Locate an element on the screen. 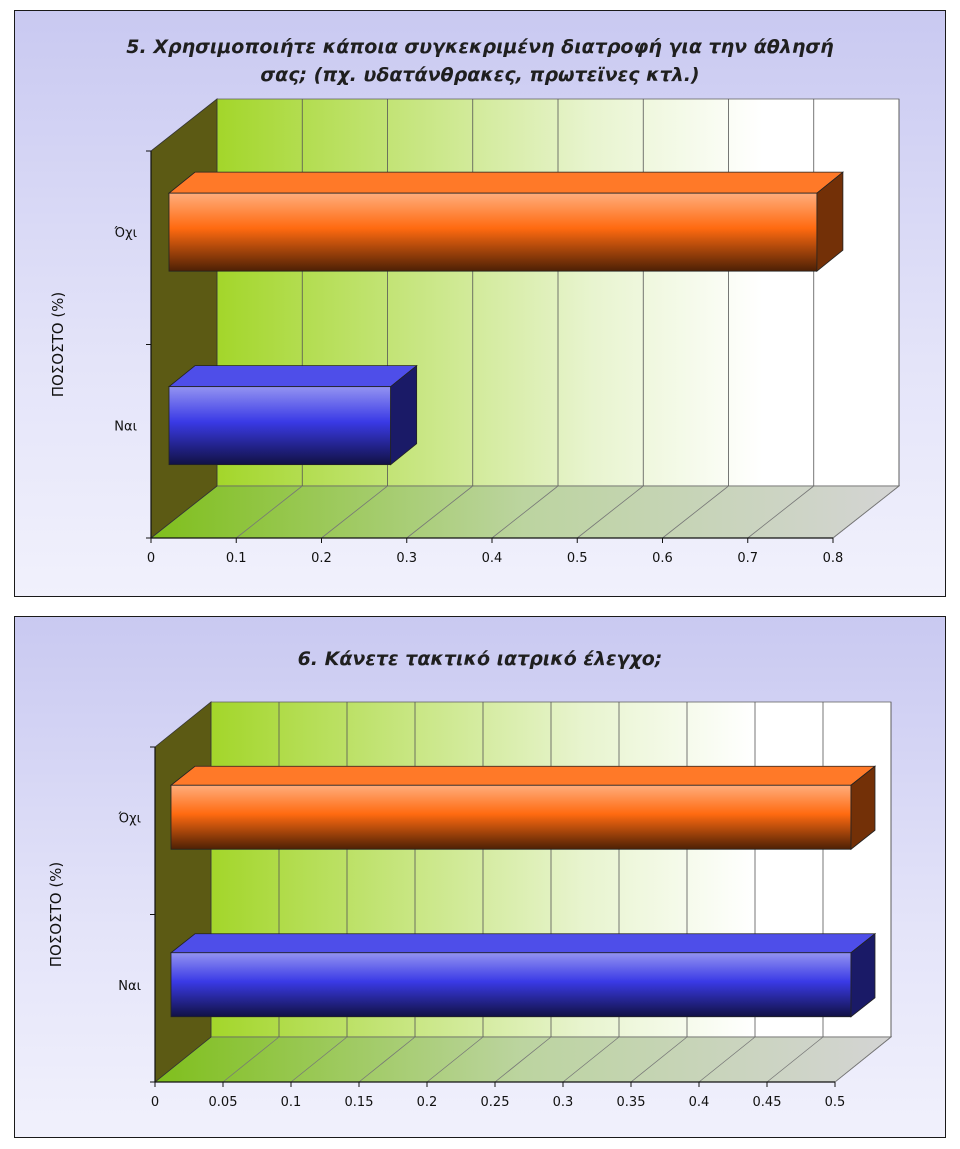 This screenshot has height=1149, width=960. x-tick-label: 0.35 is located at coordinates (631, 1102).